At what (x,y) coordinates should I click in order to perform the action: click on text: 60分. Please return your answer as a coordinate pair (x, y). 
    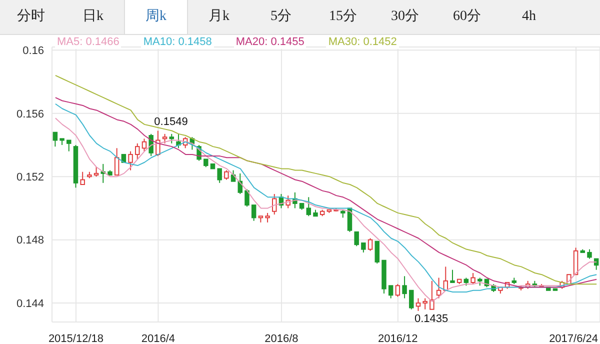
    Looking at the image, I should click on (467, 17).